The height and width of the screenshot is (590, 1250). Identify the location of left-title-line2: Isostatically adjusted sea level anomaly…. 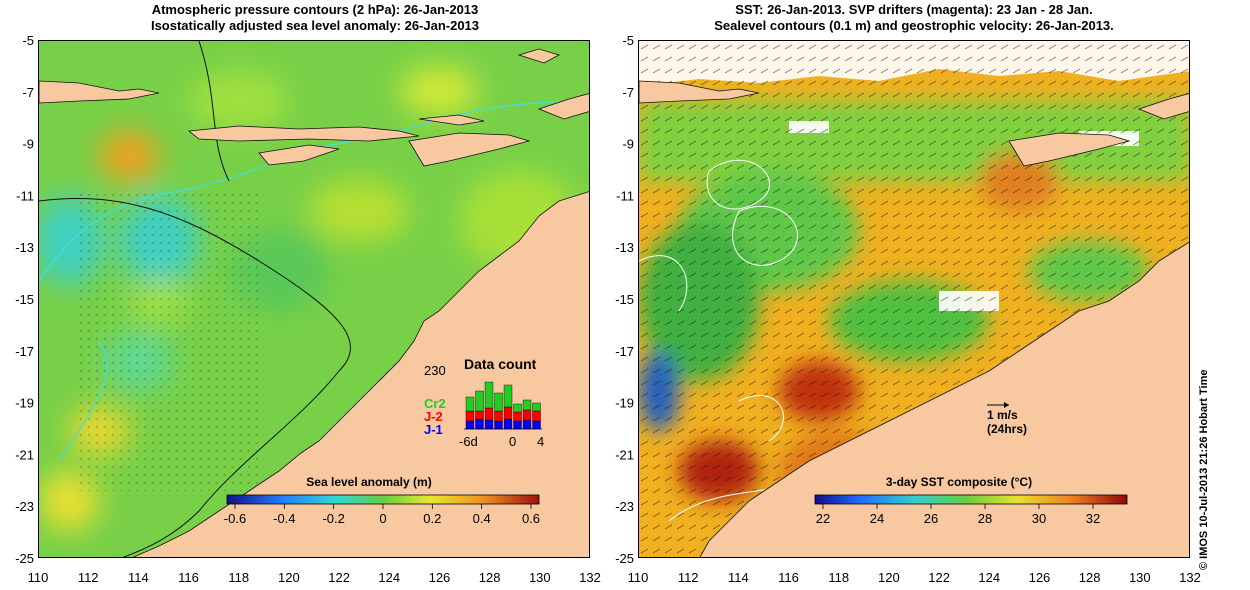
(315, 25).